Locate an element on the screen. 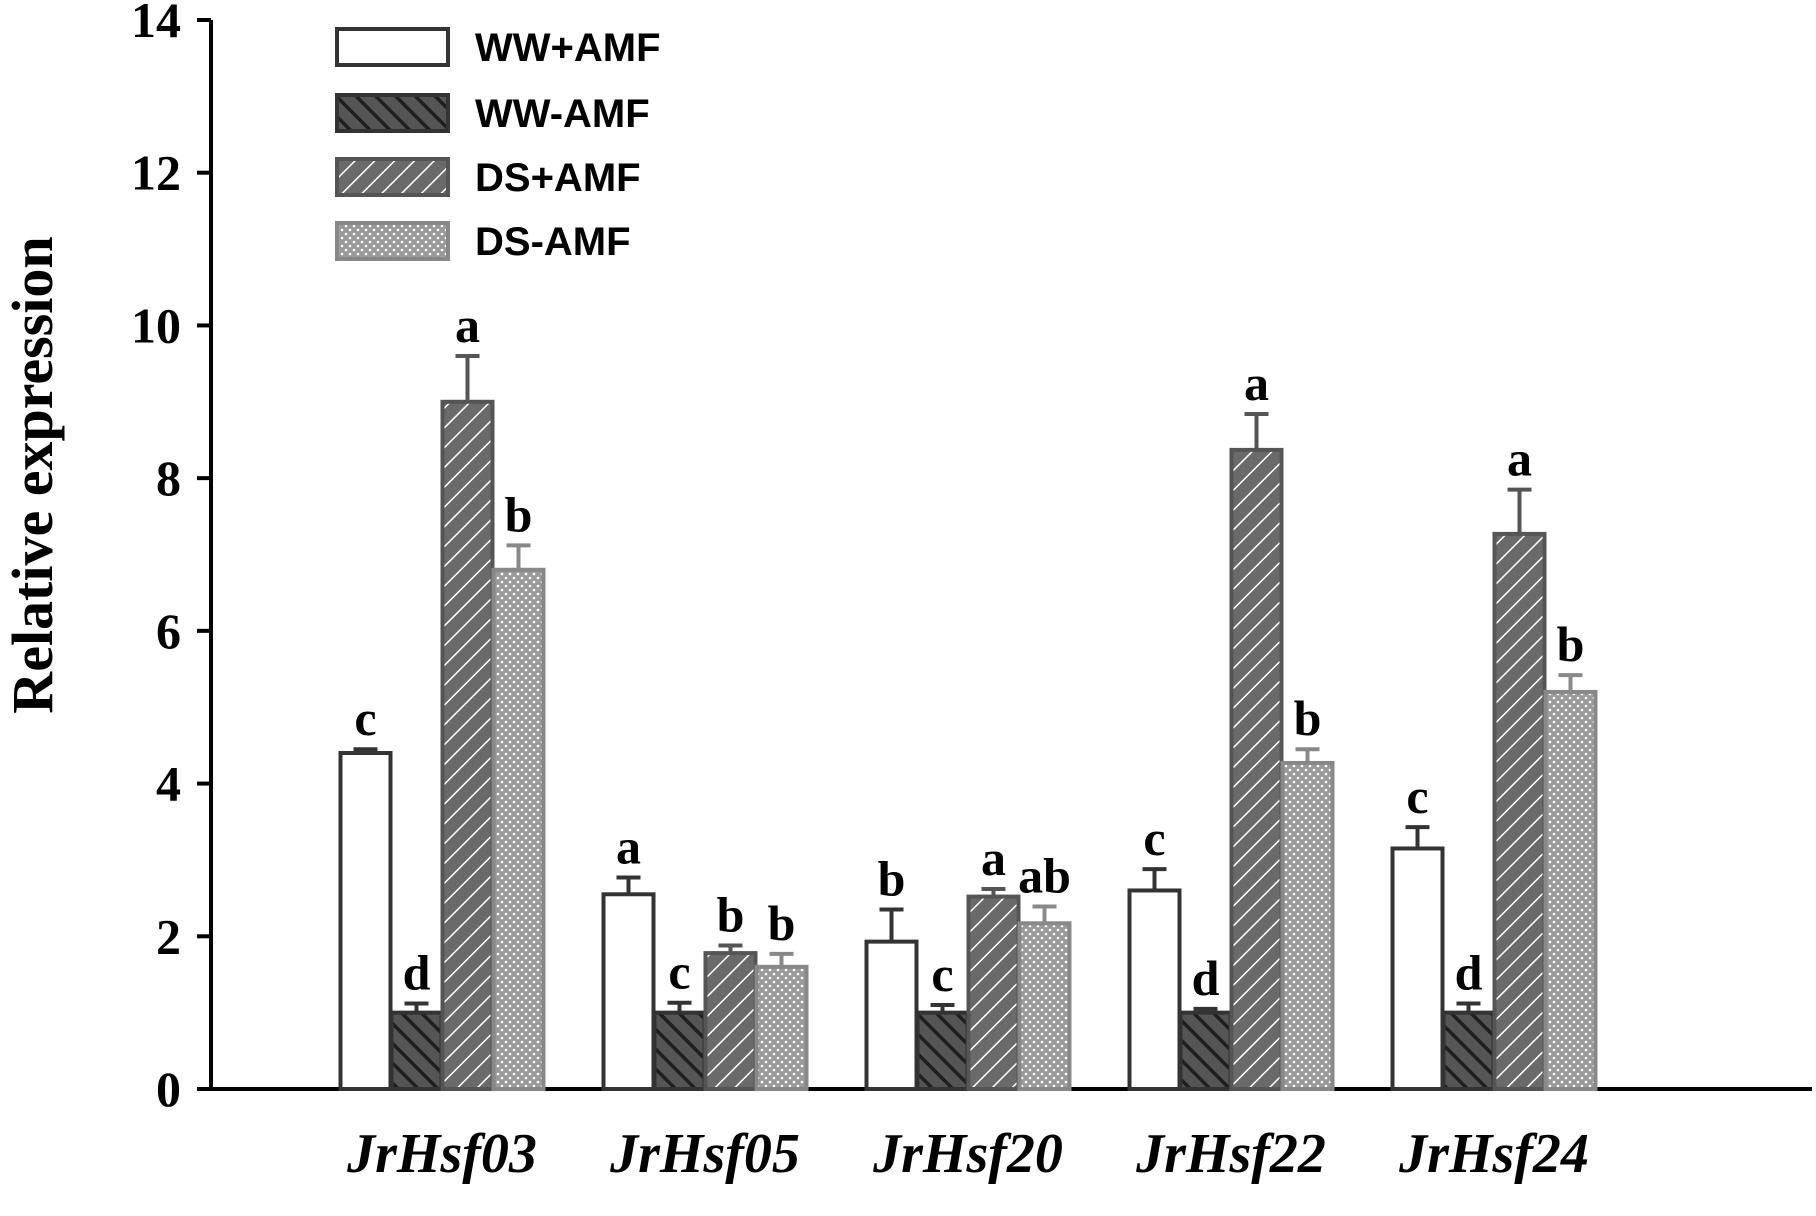 The width and height of the screenshot is (1816, 1216). x-tick-label: JrHsf05 is located at coordinates (704, 1154).